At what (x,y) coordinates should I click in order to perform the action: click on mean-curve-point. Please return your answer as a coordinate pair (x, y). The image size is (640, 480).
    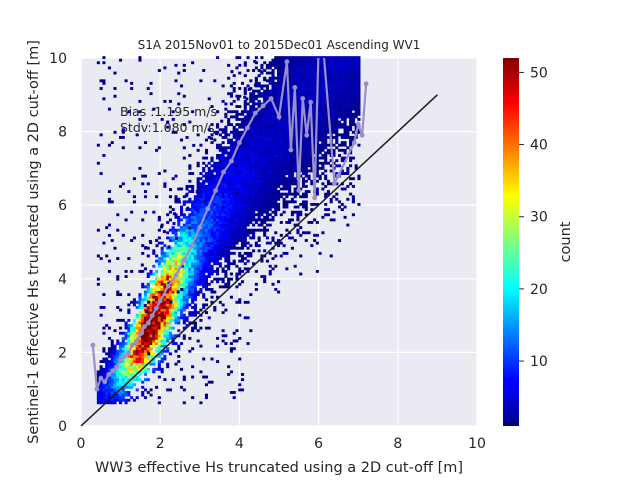
    Looking at the image, I should click on (295, 87).